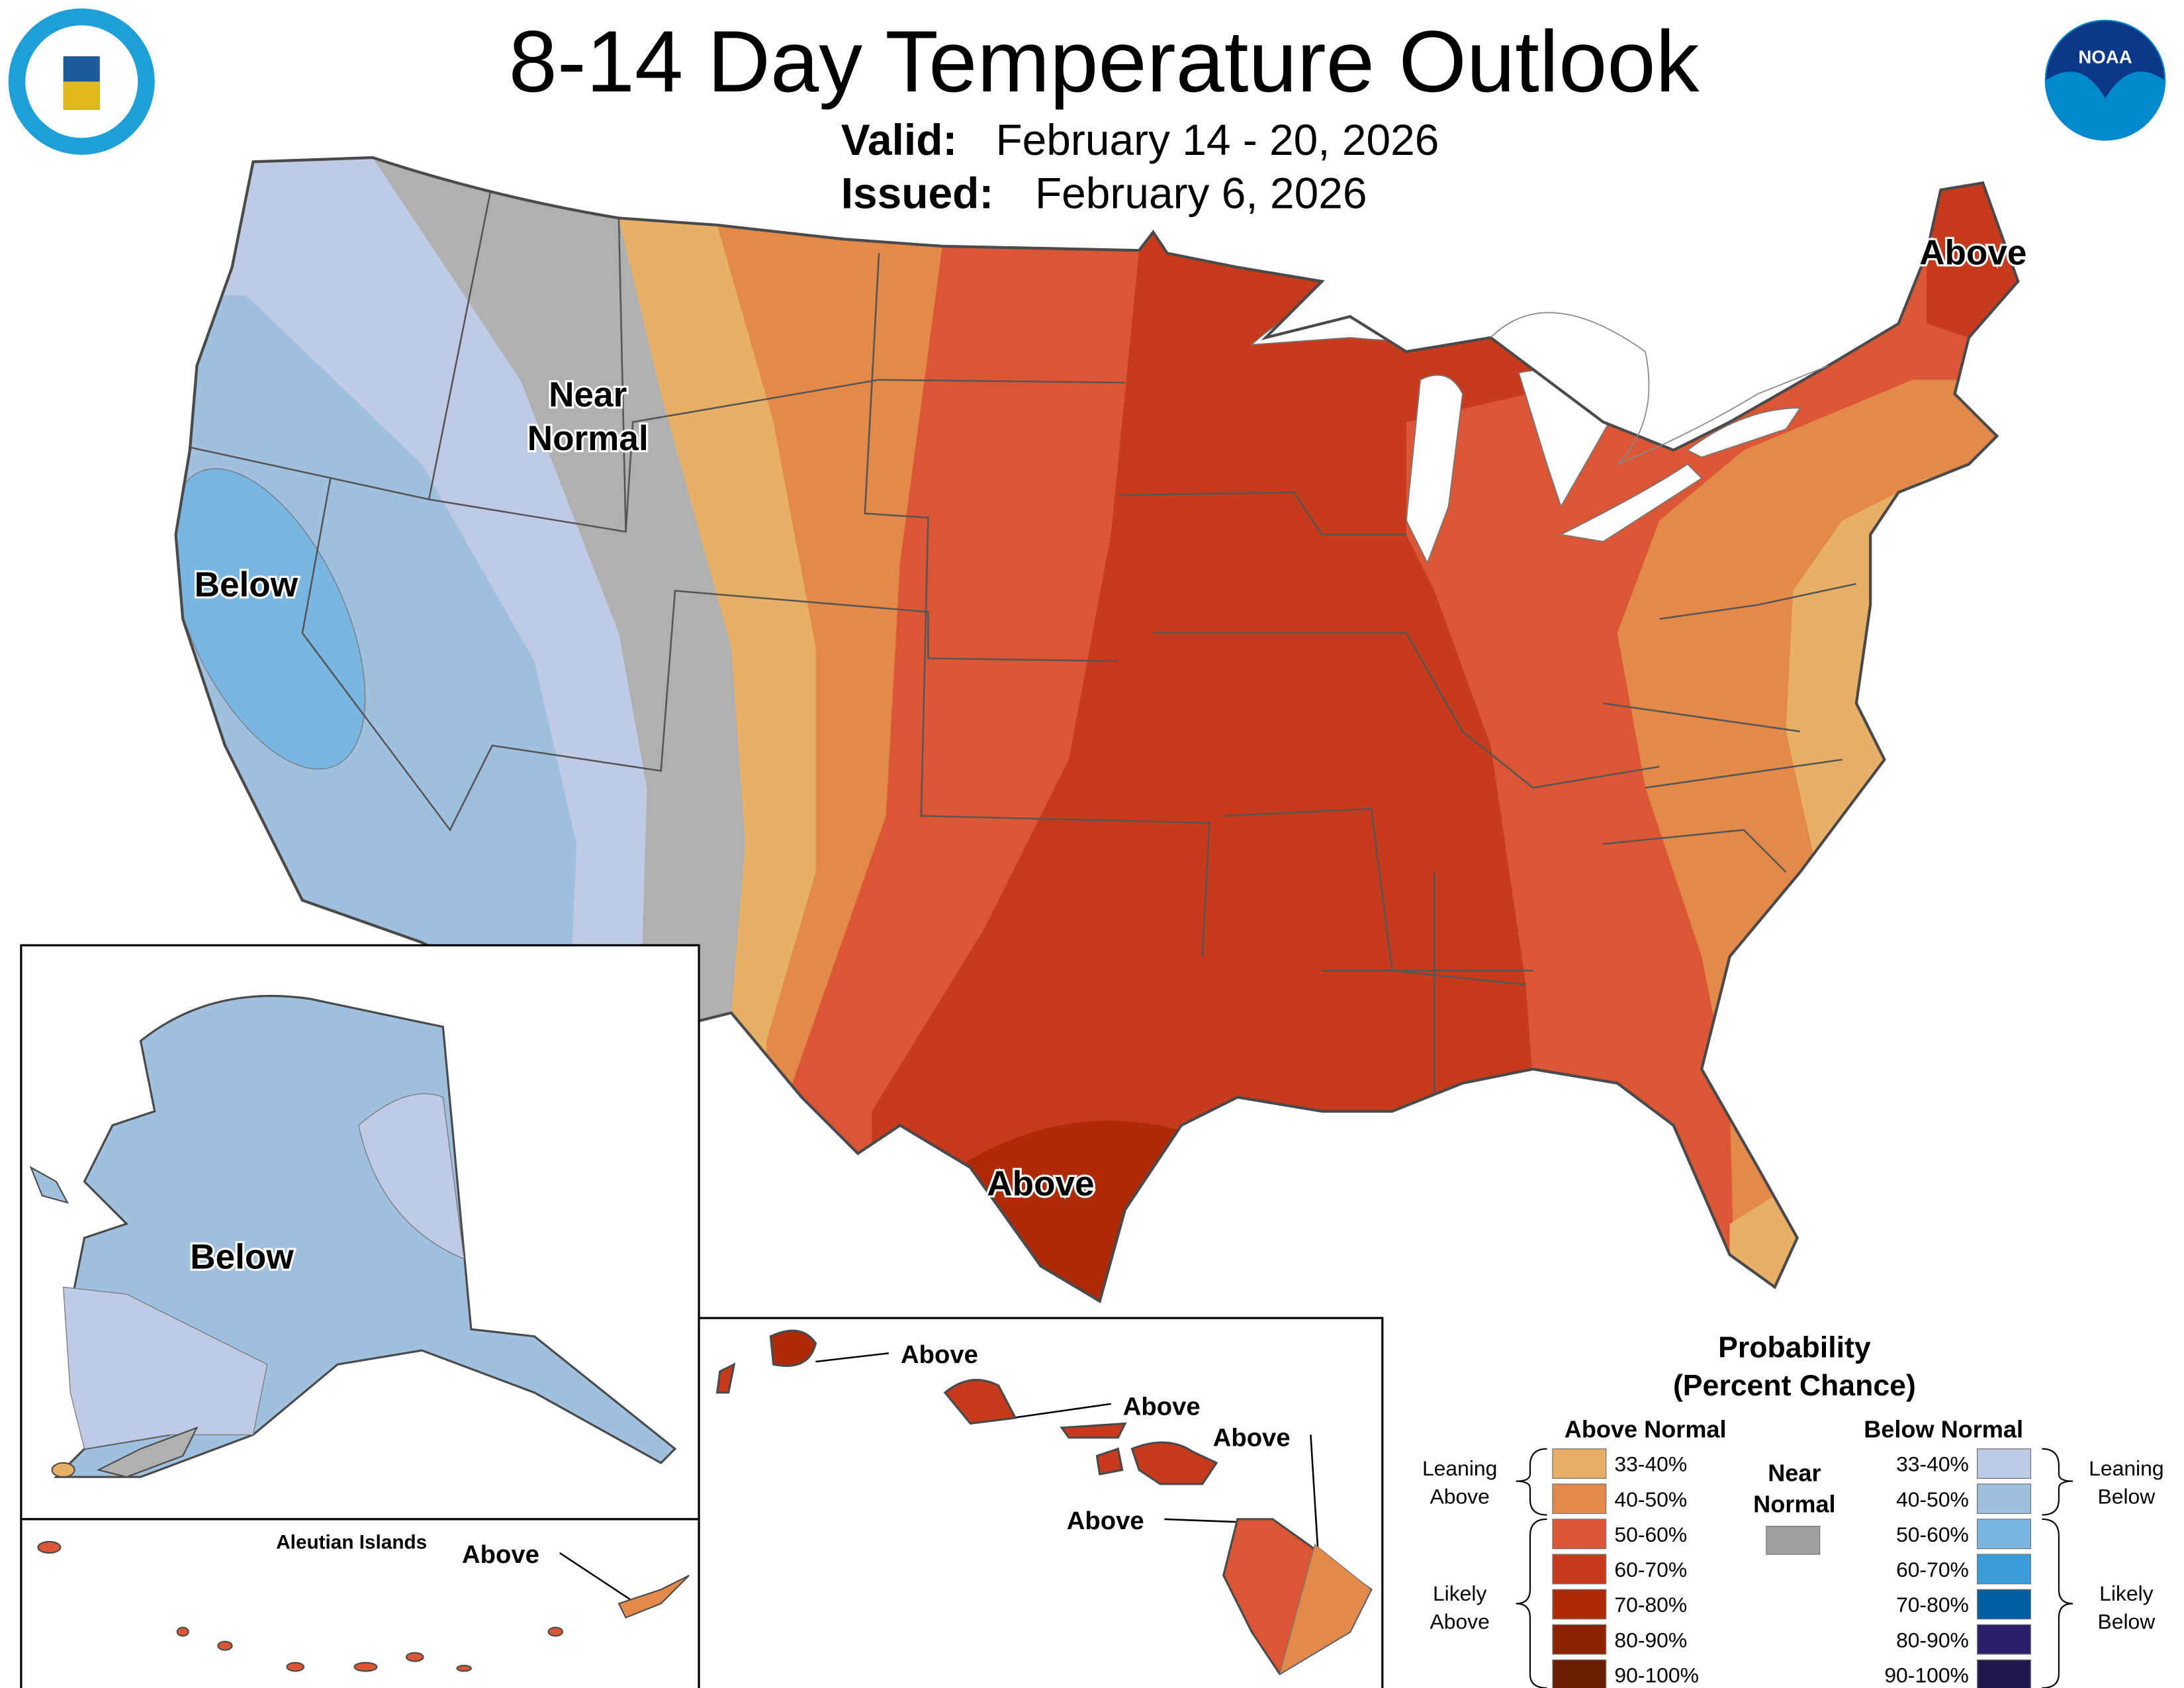 This screenshot has height=1688, width=2184. Describe the element at coordinates (501, 1554) in the screenshot. I see `label-aleutian-above: Above` at that location.